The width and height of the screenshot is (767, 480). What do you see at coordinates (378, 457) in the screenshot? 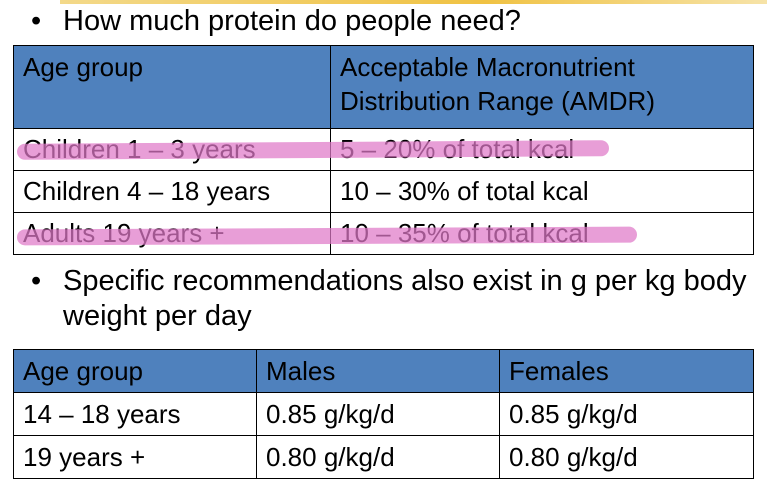
I see `cell-males: 0.80 g/kg/d` at bounding box center [378, 457].